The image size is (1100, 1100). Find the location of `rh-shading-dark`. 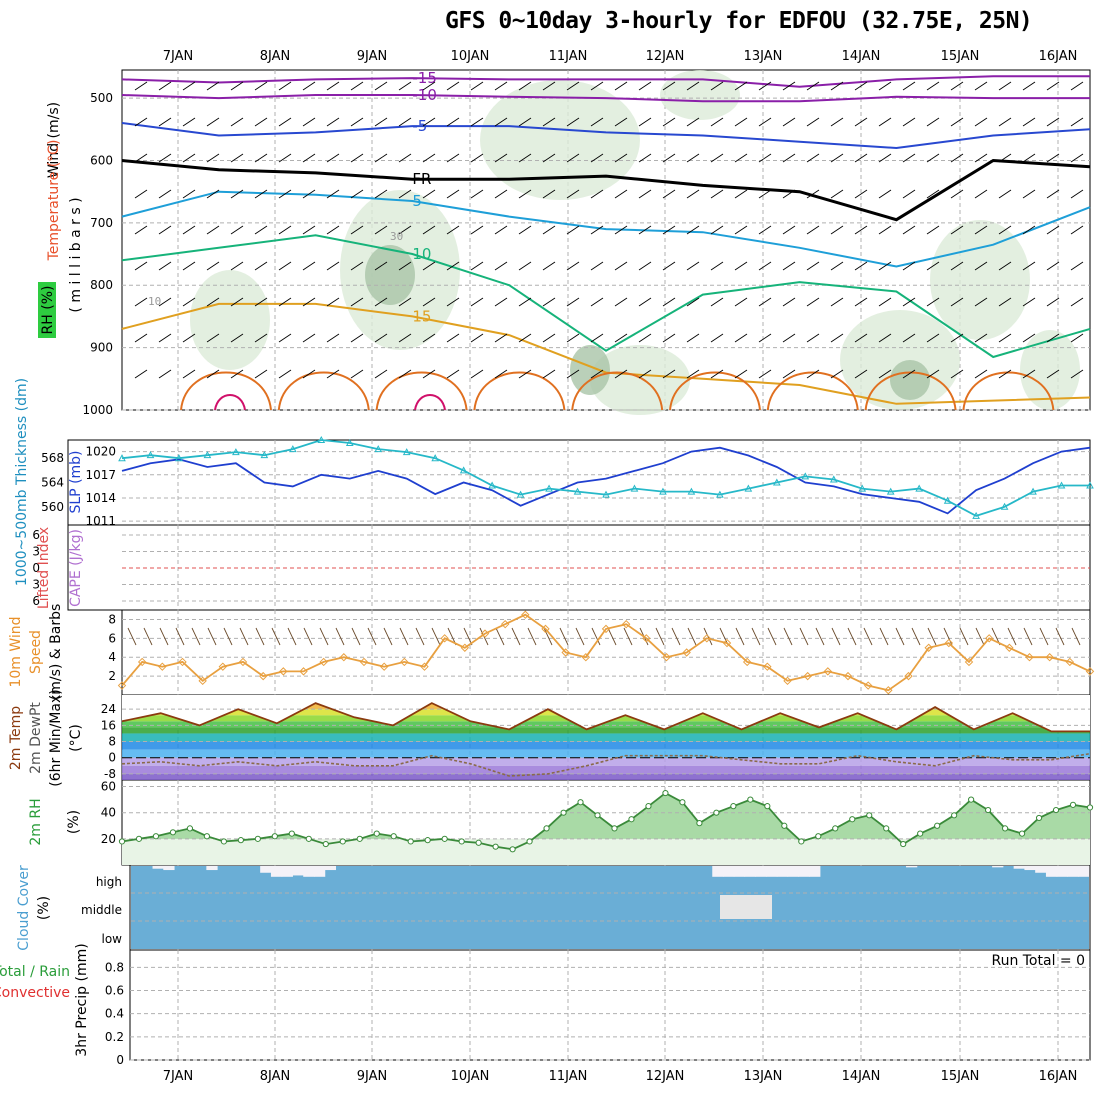

rh-shading-dark is located at coordinates (390, 275).